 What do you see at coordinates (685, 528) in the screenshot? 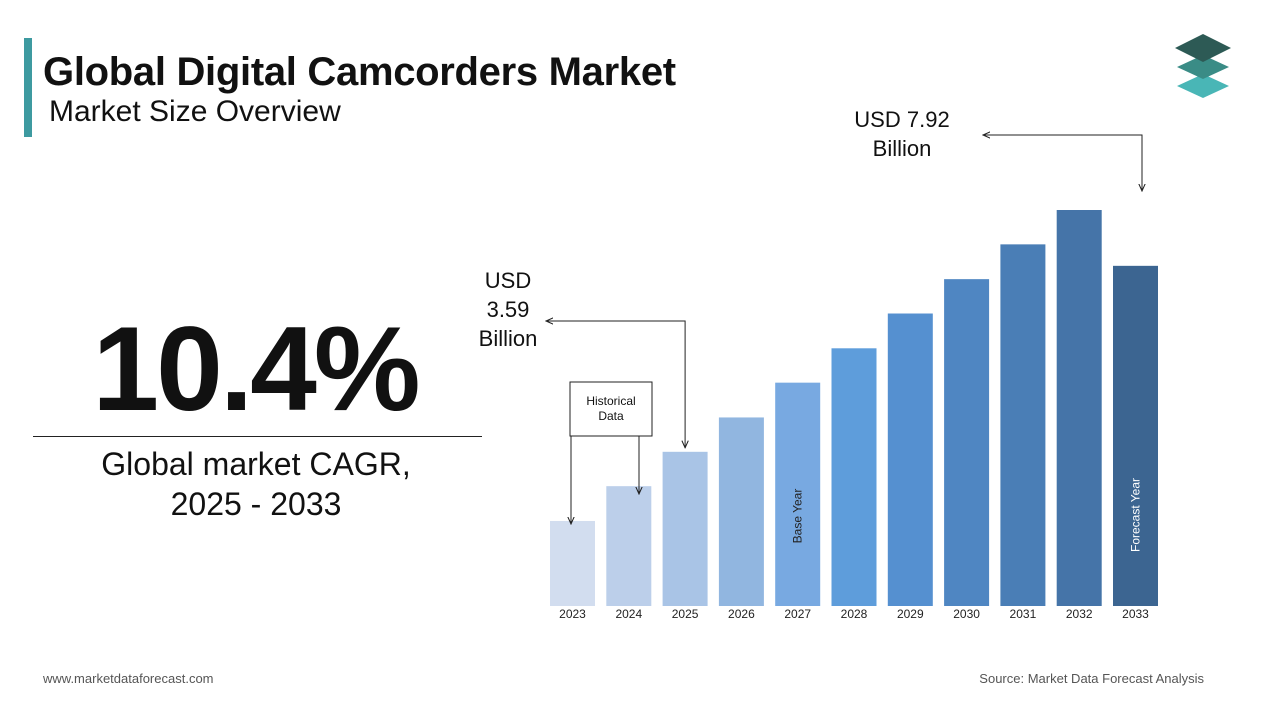
I see `bar-2025` at bounding box center [685, 528].